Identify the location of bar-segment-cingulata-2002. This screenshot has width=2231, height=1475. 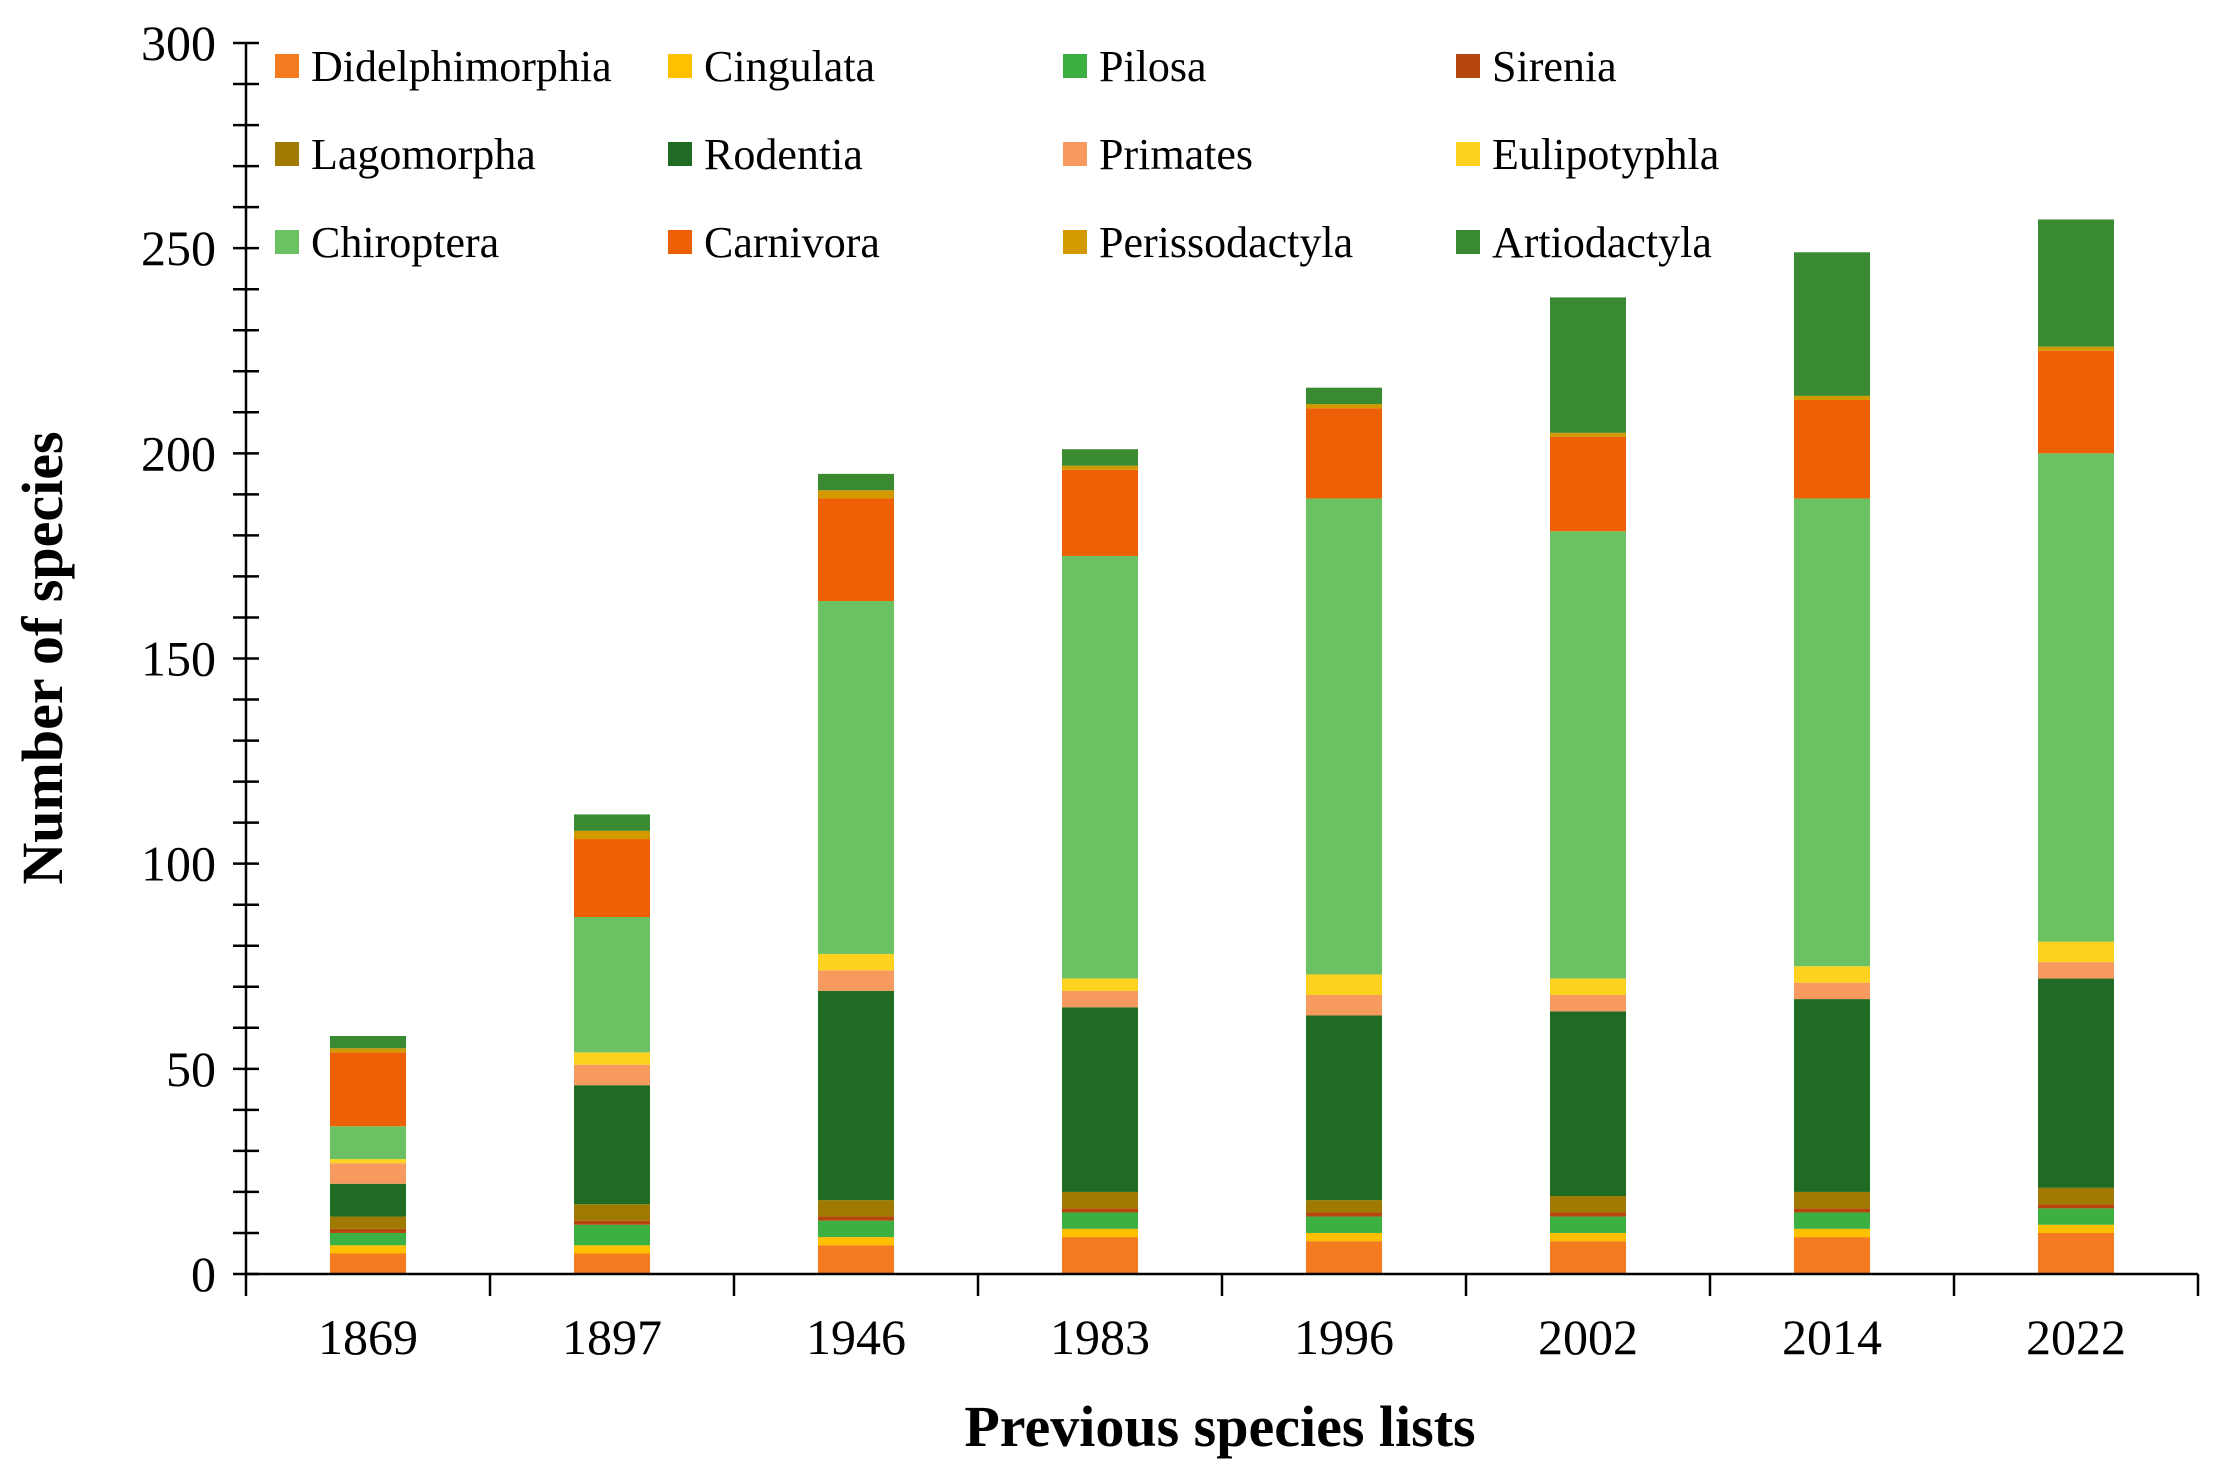
(1588, 1237).